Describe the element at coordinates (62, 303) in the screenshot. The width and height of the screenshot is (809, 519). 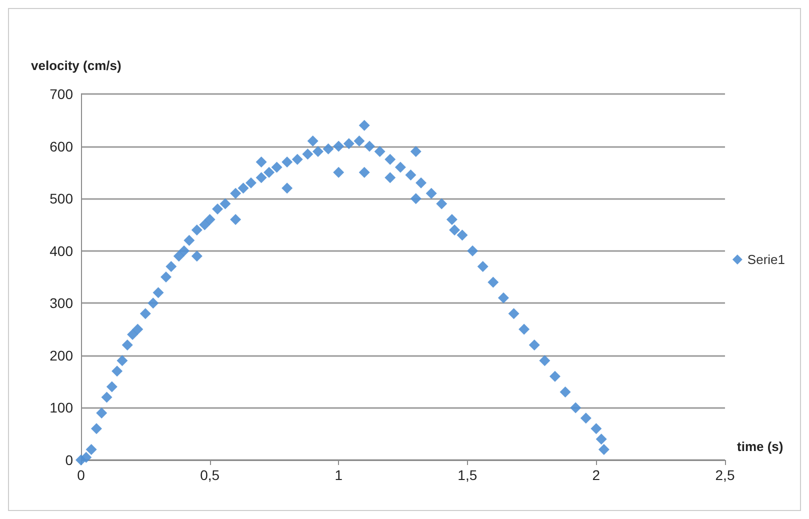
I see `y-tick-label: 300` at that location.